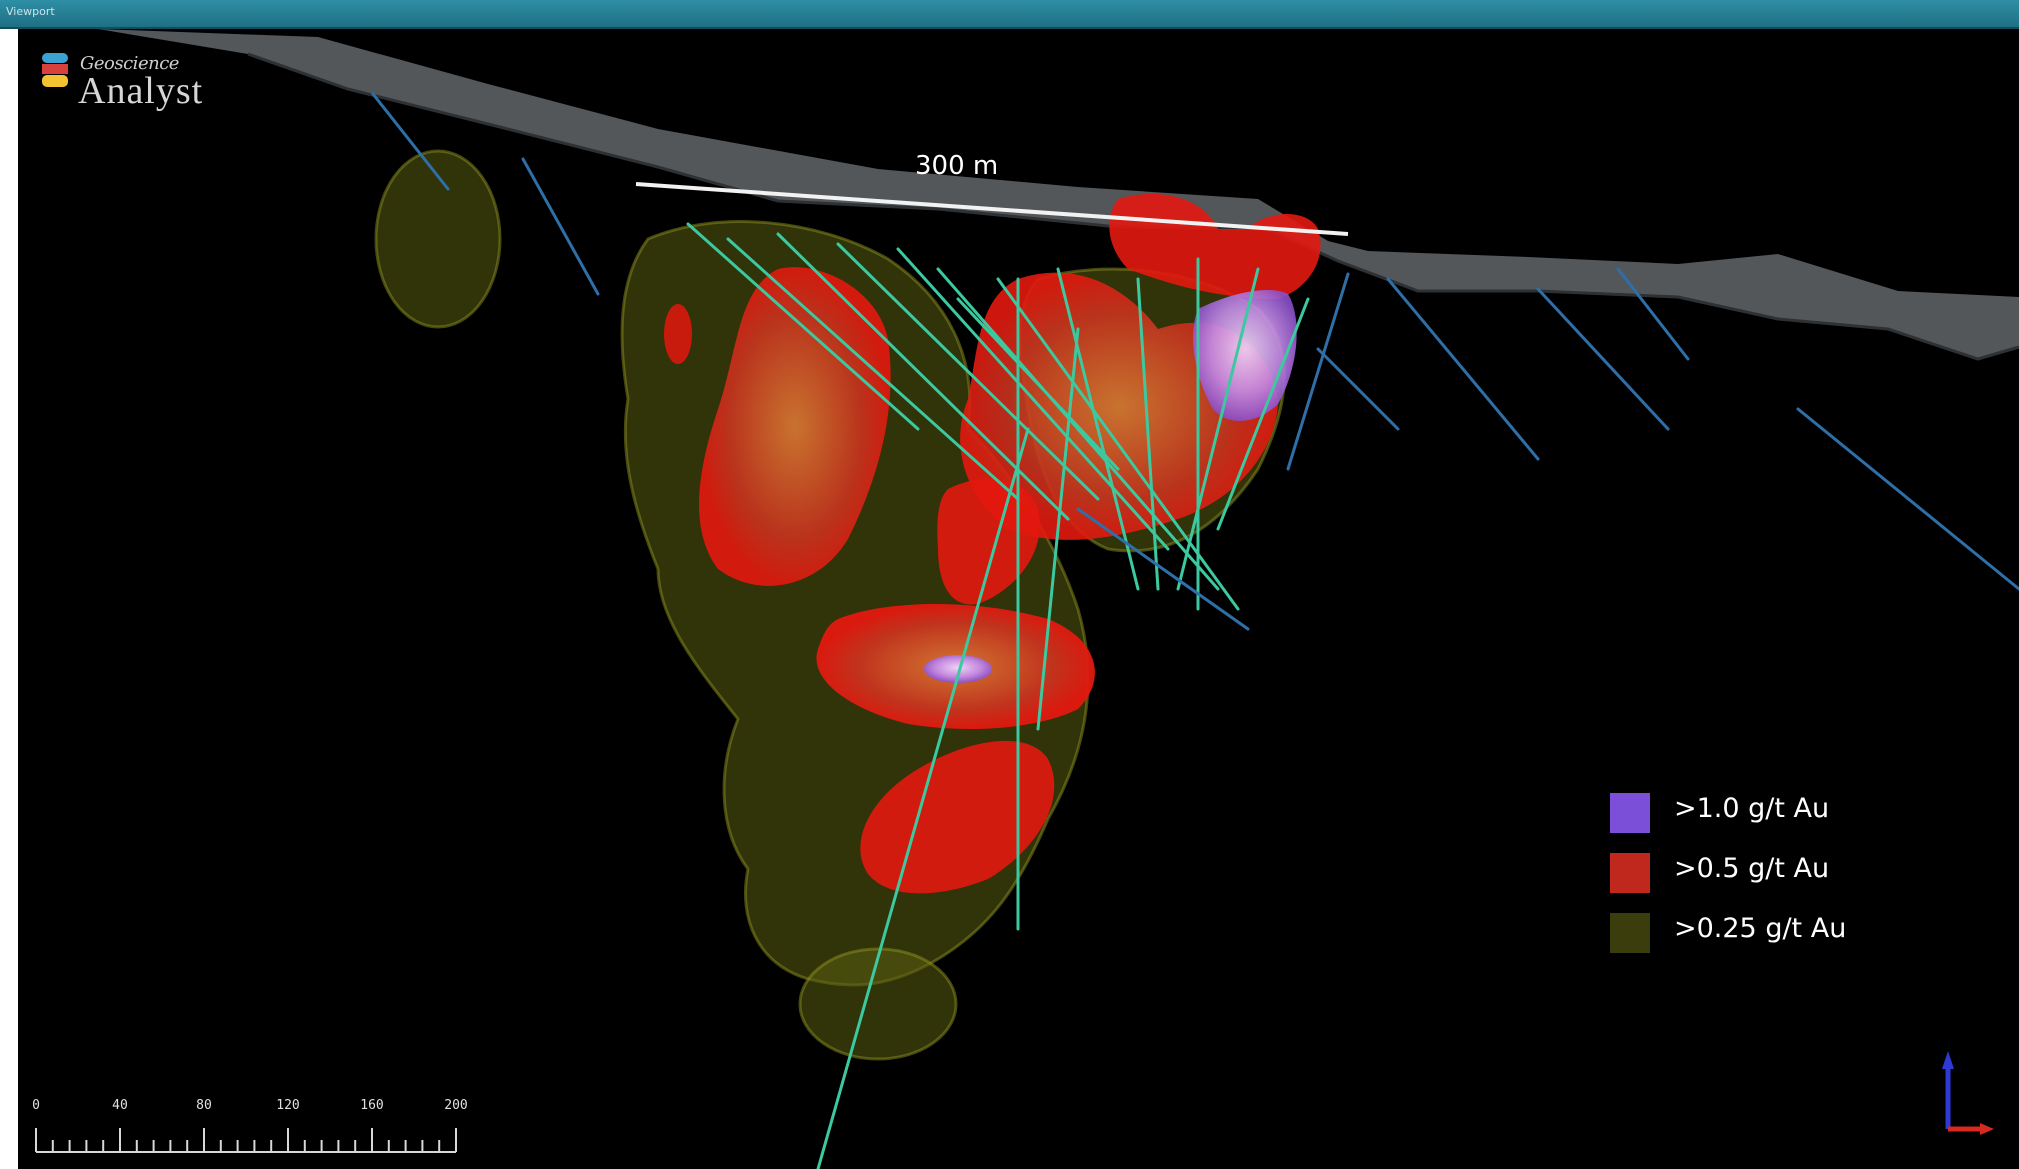 The image size is (2019, 1169). What do you see at coordinates (141, 91) in the screenshot?
I see `brand-title: Analyst` at bounding box center [141, 91].